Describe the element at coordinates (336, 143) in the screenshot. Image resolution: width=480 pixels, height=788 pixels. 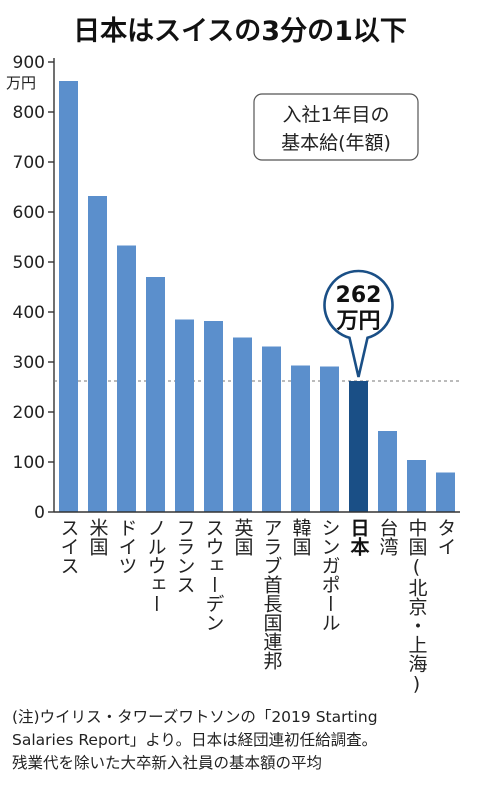
I see `legend-line-2: 基本給(年額)` at that location.